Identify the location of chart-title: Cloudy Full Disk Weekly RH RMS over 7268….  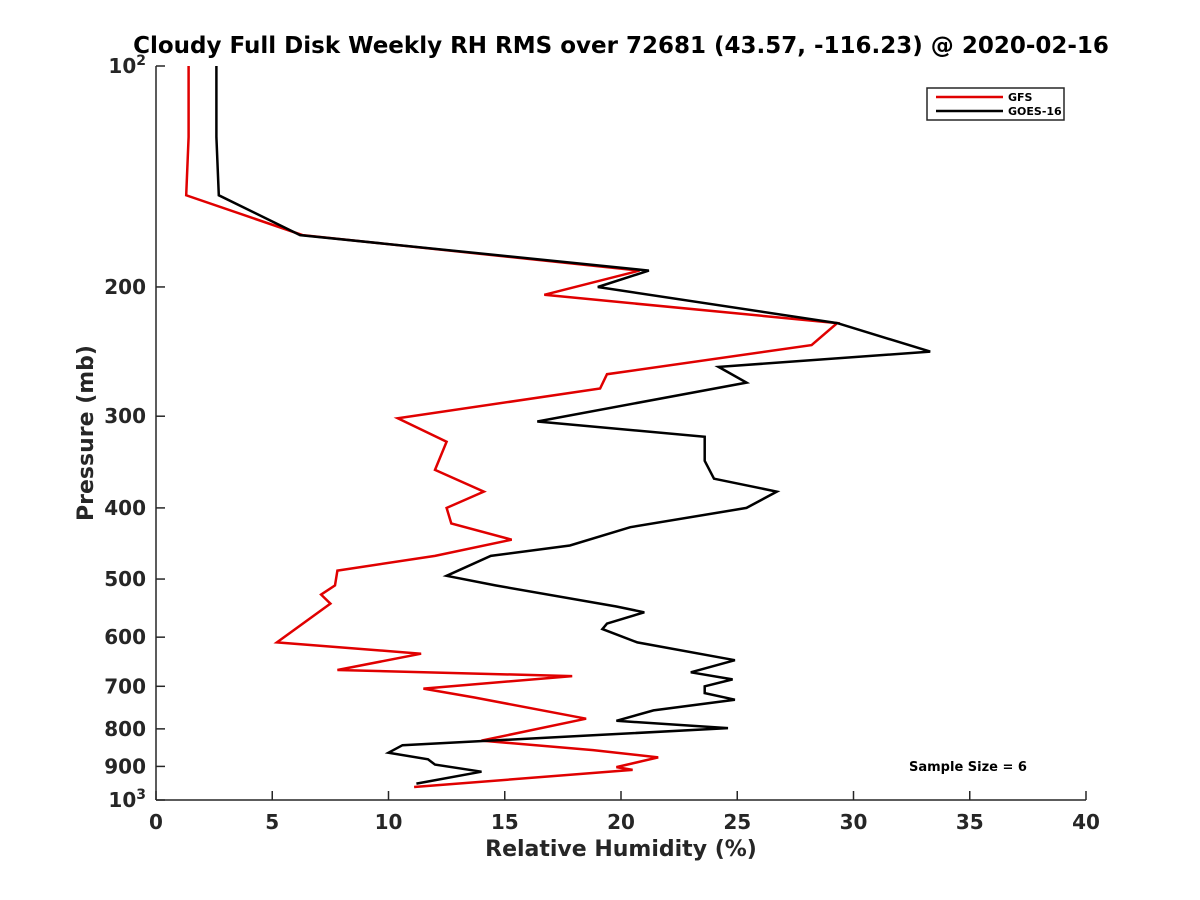
(621, 46).